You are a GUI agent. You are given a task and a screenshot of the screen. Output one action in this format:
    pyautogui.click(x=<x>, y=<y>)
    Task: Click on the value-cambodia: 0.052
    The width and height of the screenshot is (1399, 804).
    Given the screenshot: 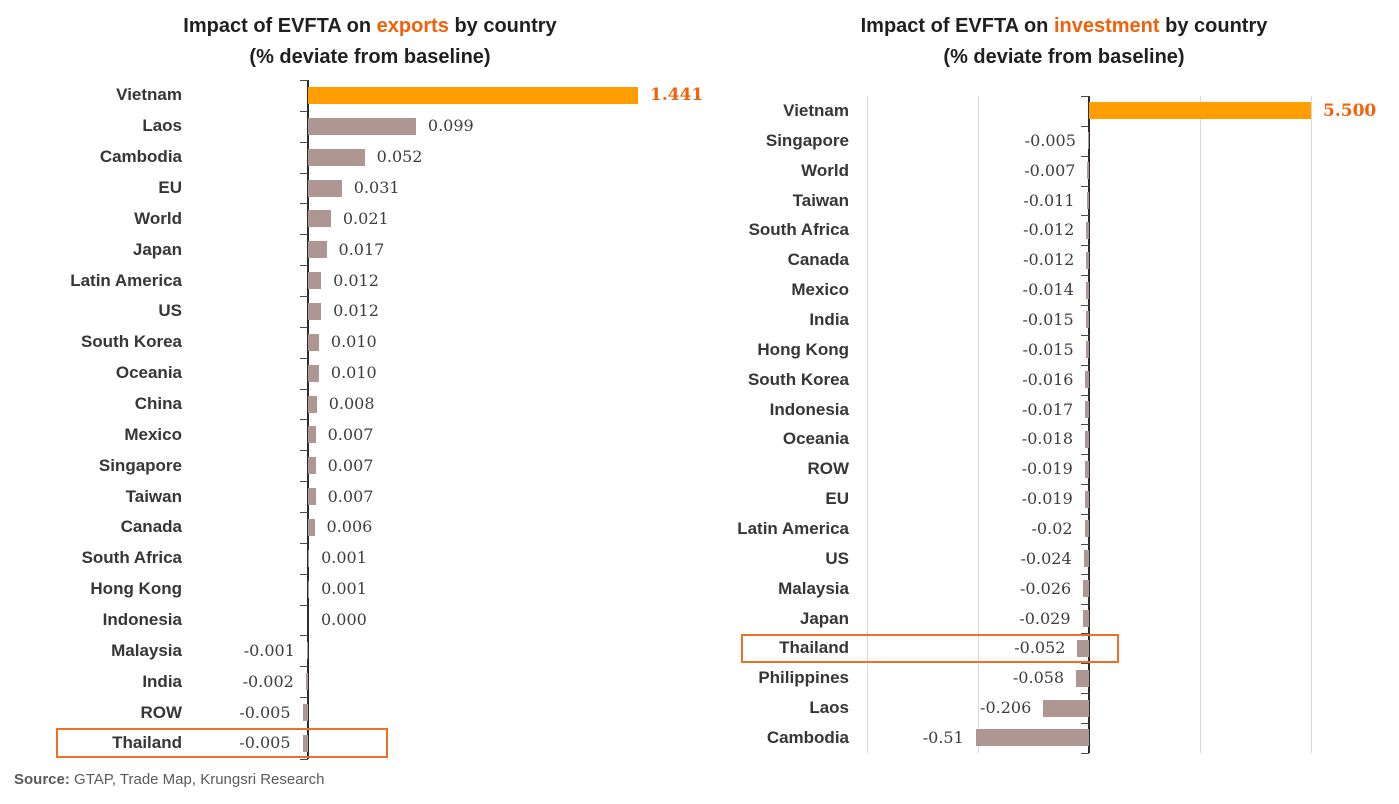 What is the action you would take?
    pyautogui.click(x=399, y=157)
    